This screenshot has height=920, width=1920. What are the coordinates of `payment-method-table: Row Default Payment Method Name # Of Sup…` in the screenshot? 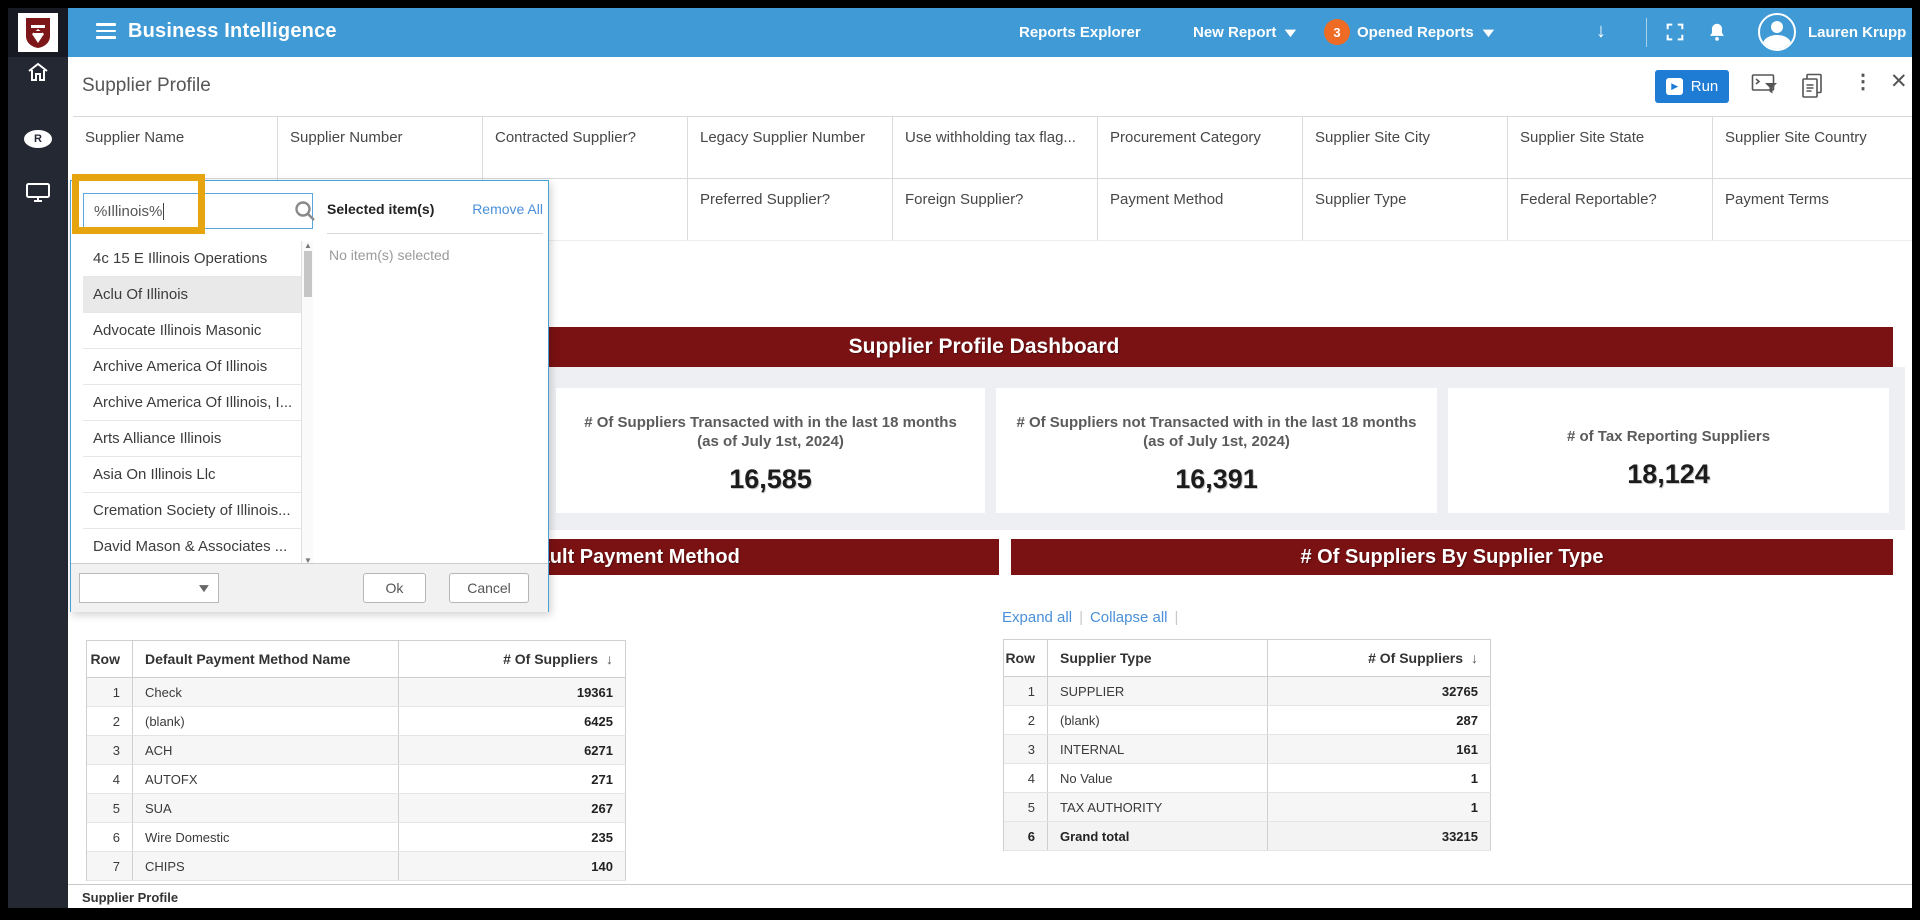 It's located at (356, 760).